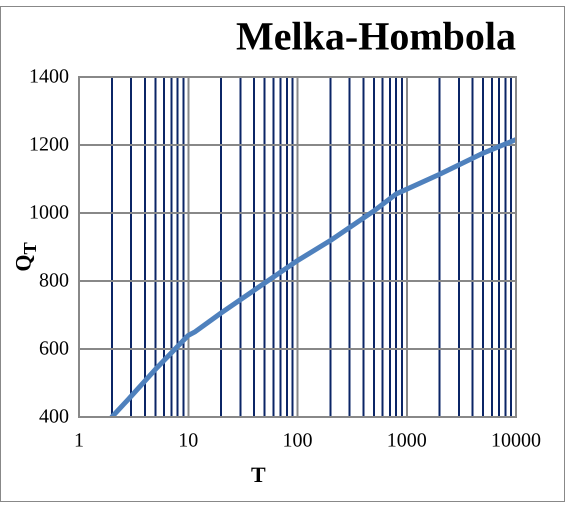 The image size is (565, 508). I want to click on x-axis-title: T, so click(258, 475).